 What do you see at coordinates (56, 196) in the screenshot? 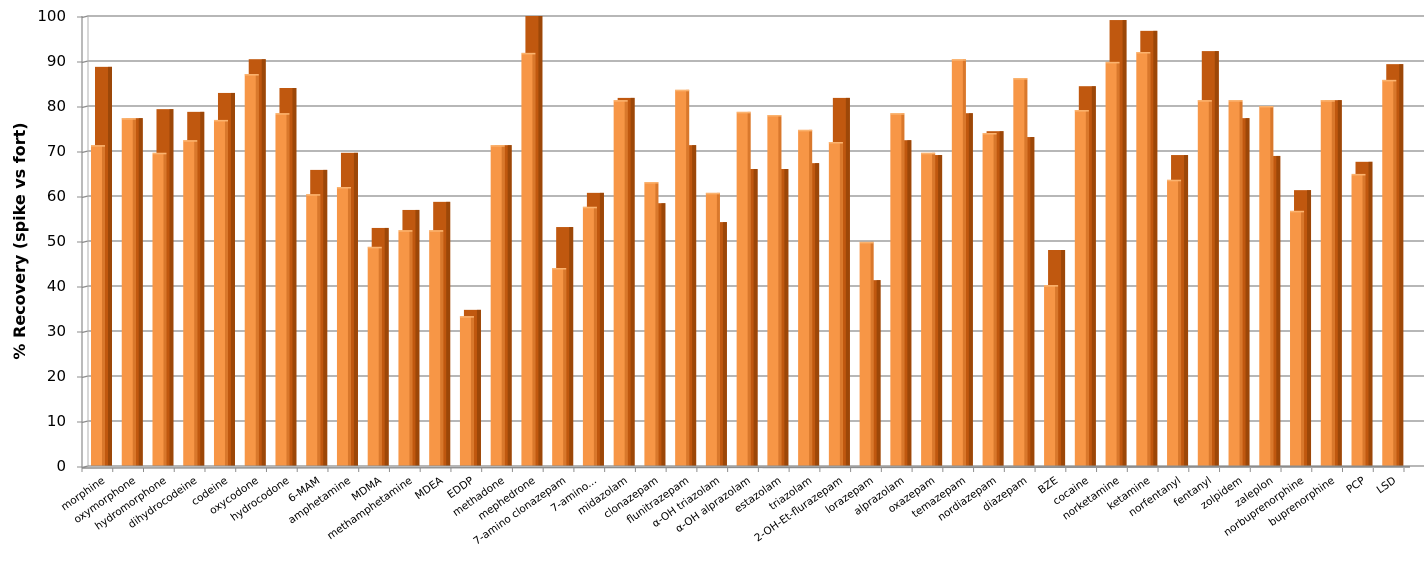
I see `y-tick-label: 60` at bounding box center [56, 196].